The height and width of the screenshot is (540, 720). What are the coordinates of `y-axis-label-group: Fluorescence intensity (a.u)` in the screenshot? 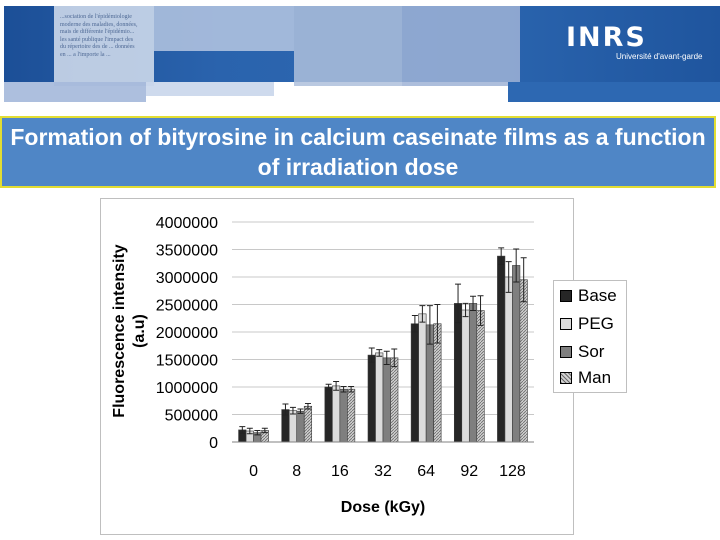 It's located at (129, 330).